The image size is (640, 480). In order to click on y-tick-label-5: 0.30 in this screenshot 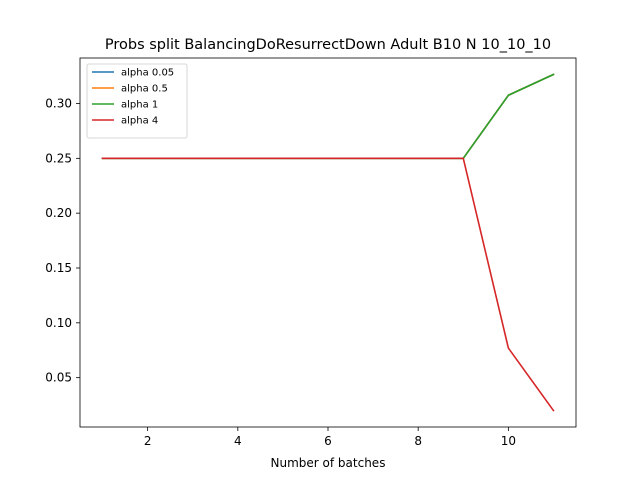, I will do `click(58, 104)`.